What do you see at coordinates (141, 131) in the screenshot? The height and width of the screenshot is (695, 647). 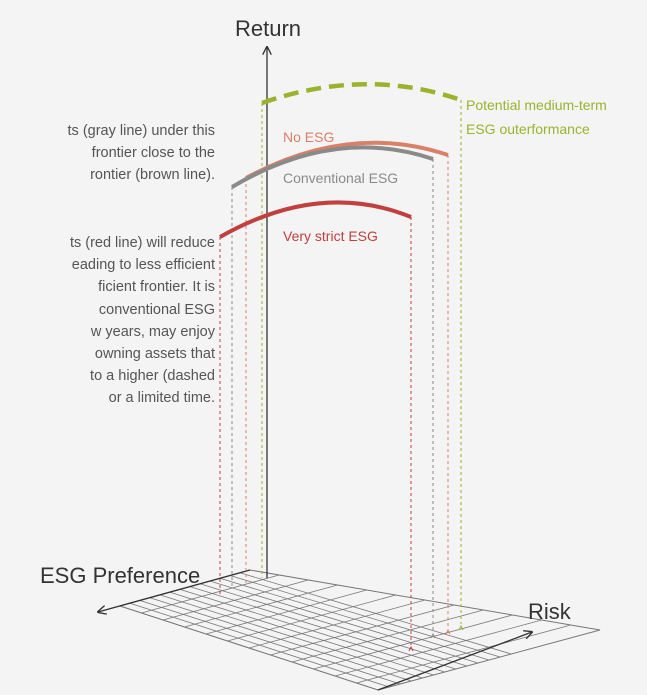 I see `para1-line: ts (gray line) under this` at bounding box center [141, 131].